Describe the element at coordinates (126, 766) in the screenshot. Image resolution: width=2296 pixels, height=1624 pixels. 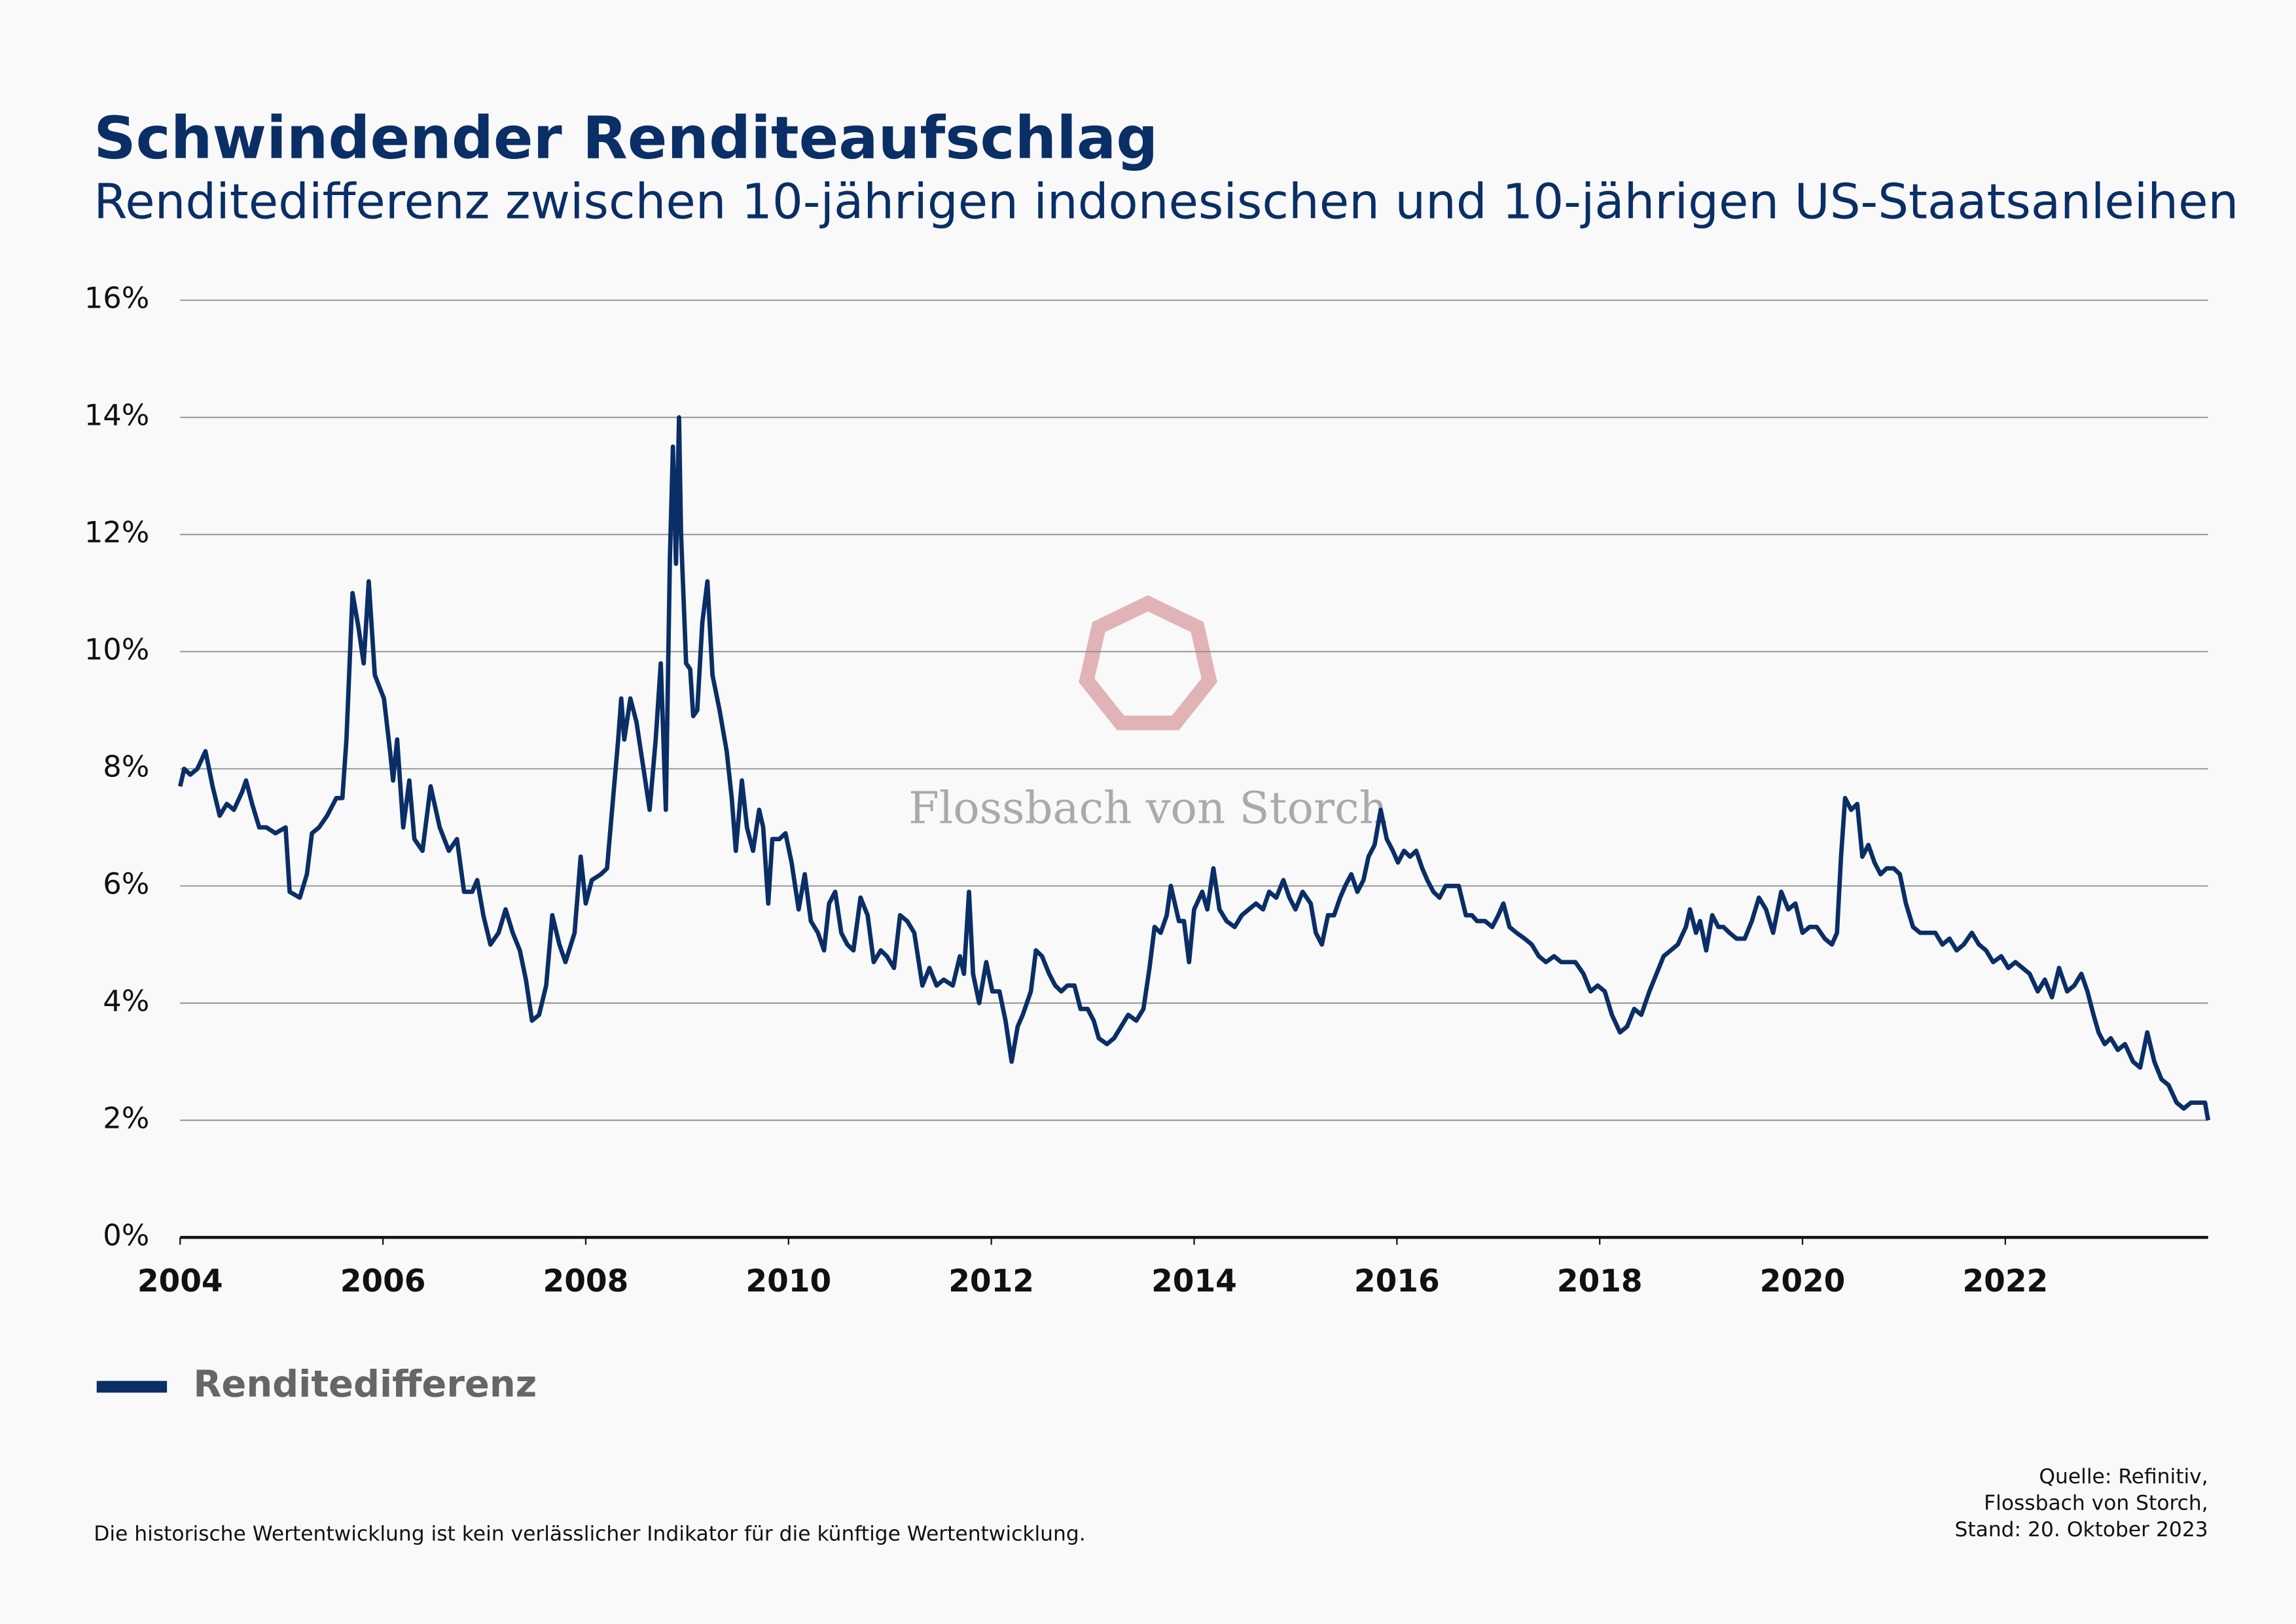
I see `y-tick-label: 8%` at that location.